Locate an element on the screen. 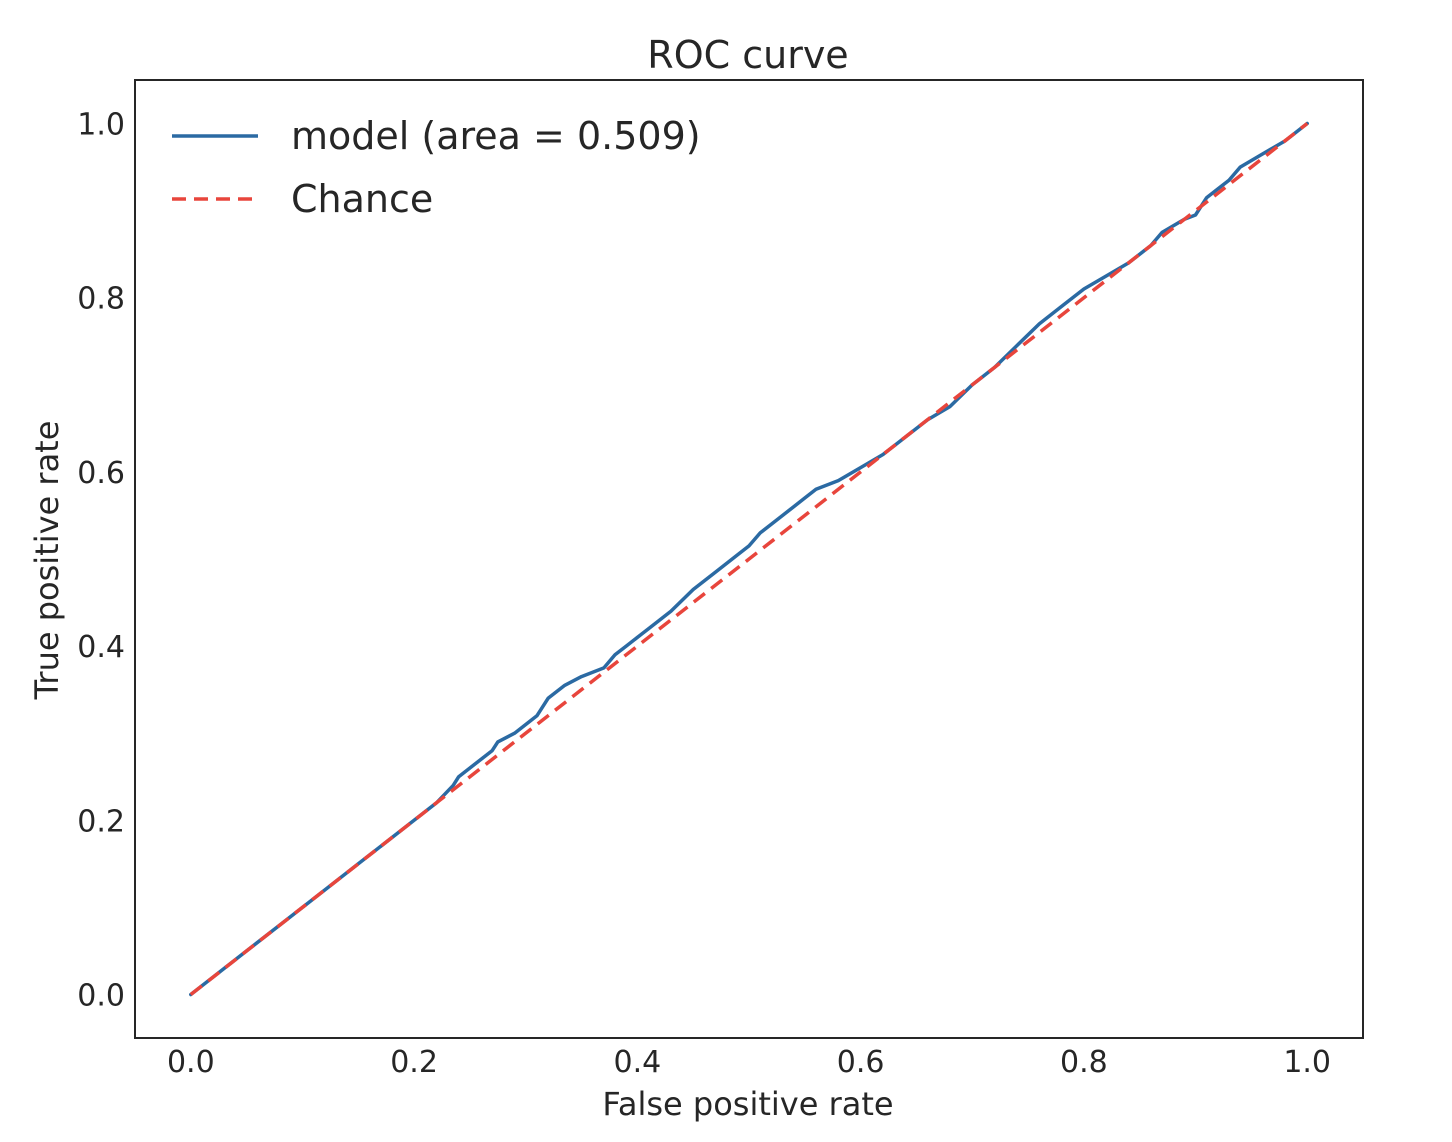  y-tick-label: 0.4 is located at coordinates (101, 647).